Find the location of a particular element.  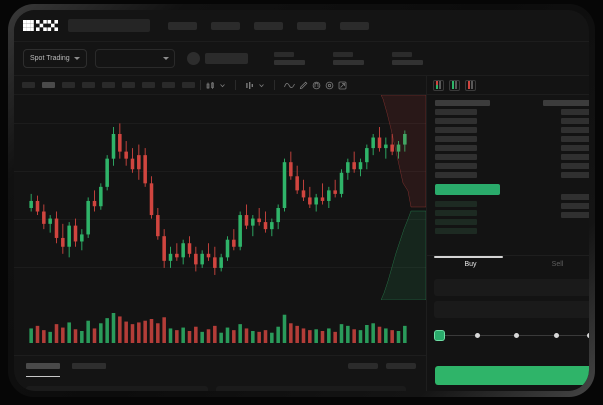

orderbook is located at coordinates (508, 175).